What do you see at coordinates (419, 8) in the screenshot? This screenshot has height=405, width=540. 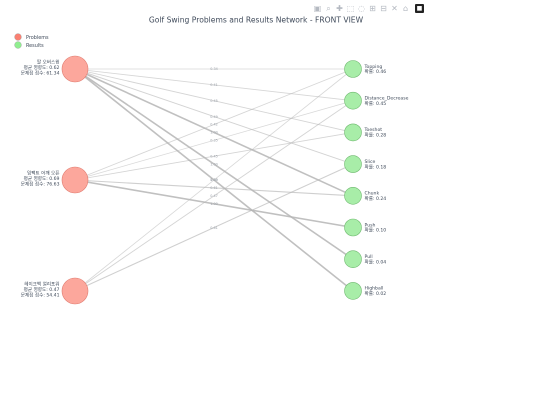 I see `plotly-logo-icon: ■` at bounding box center [419, 8].